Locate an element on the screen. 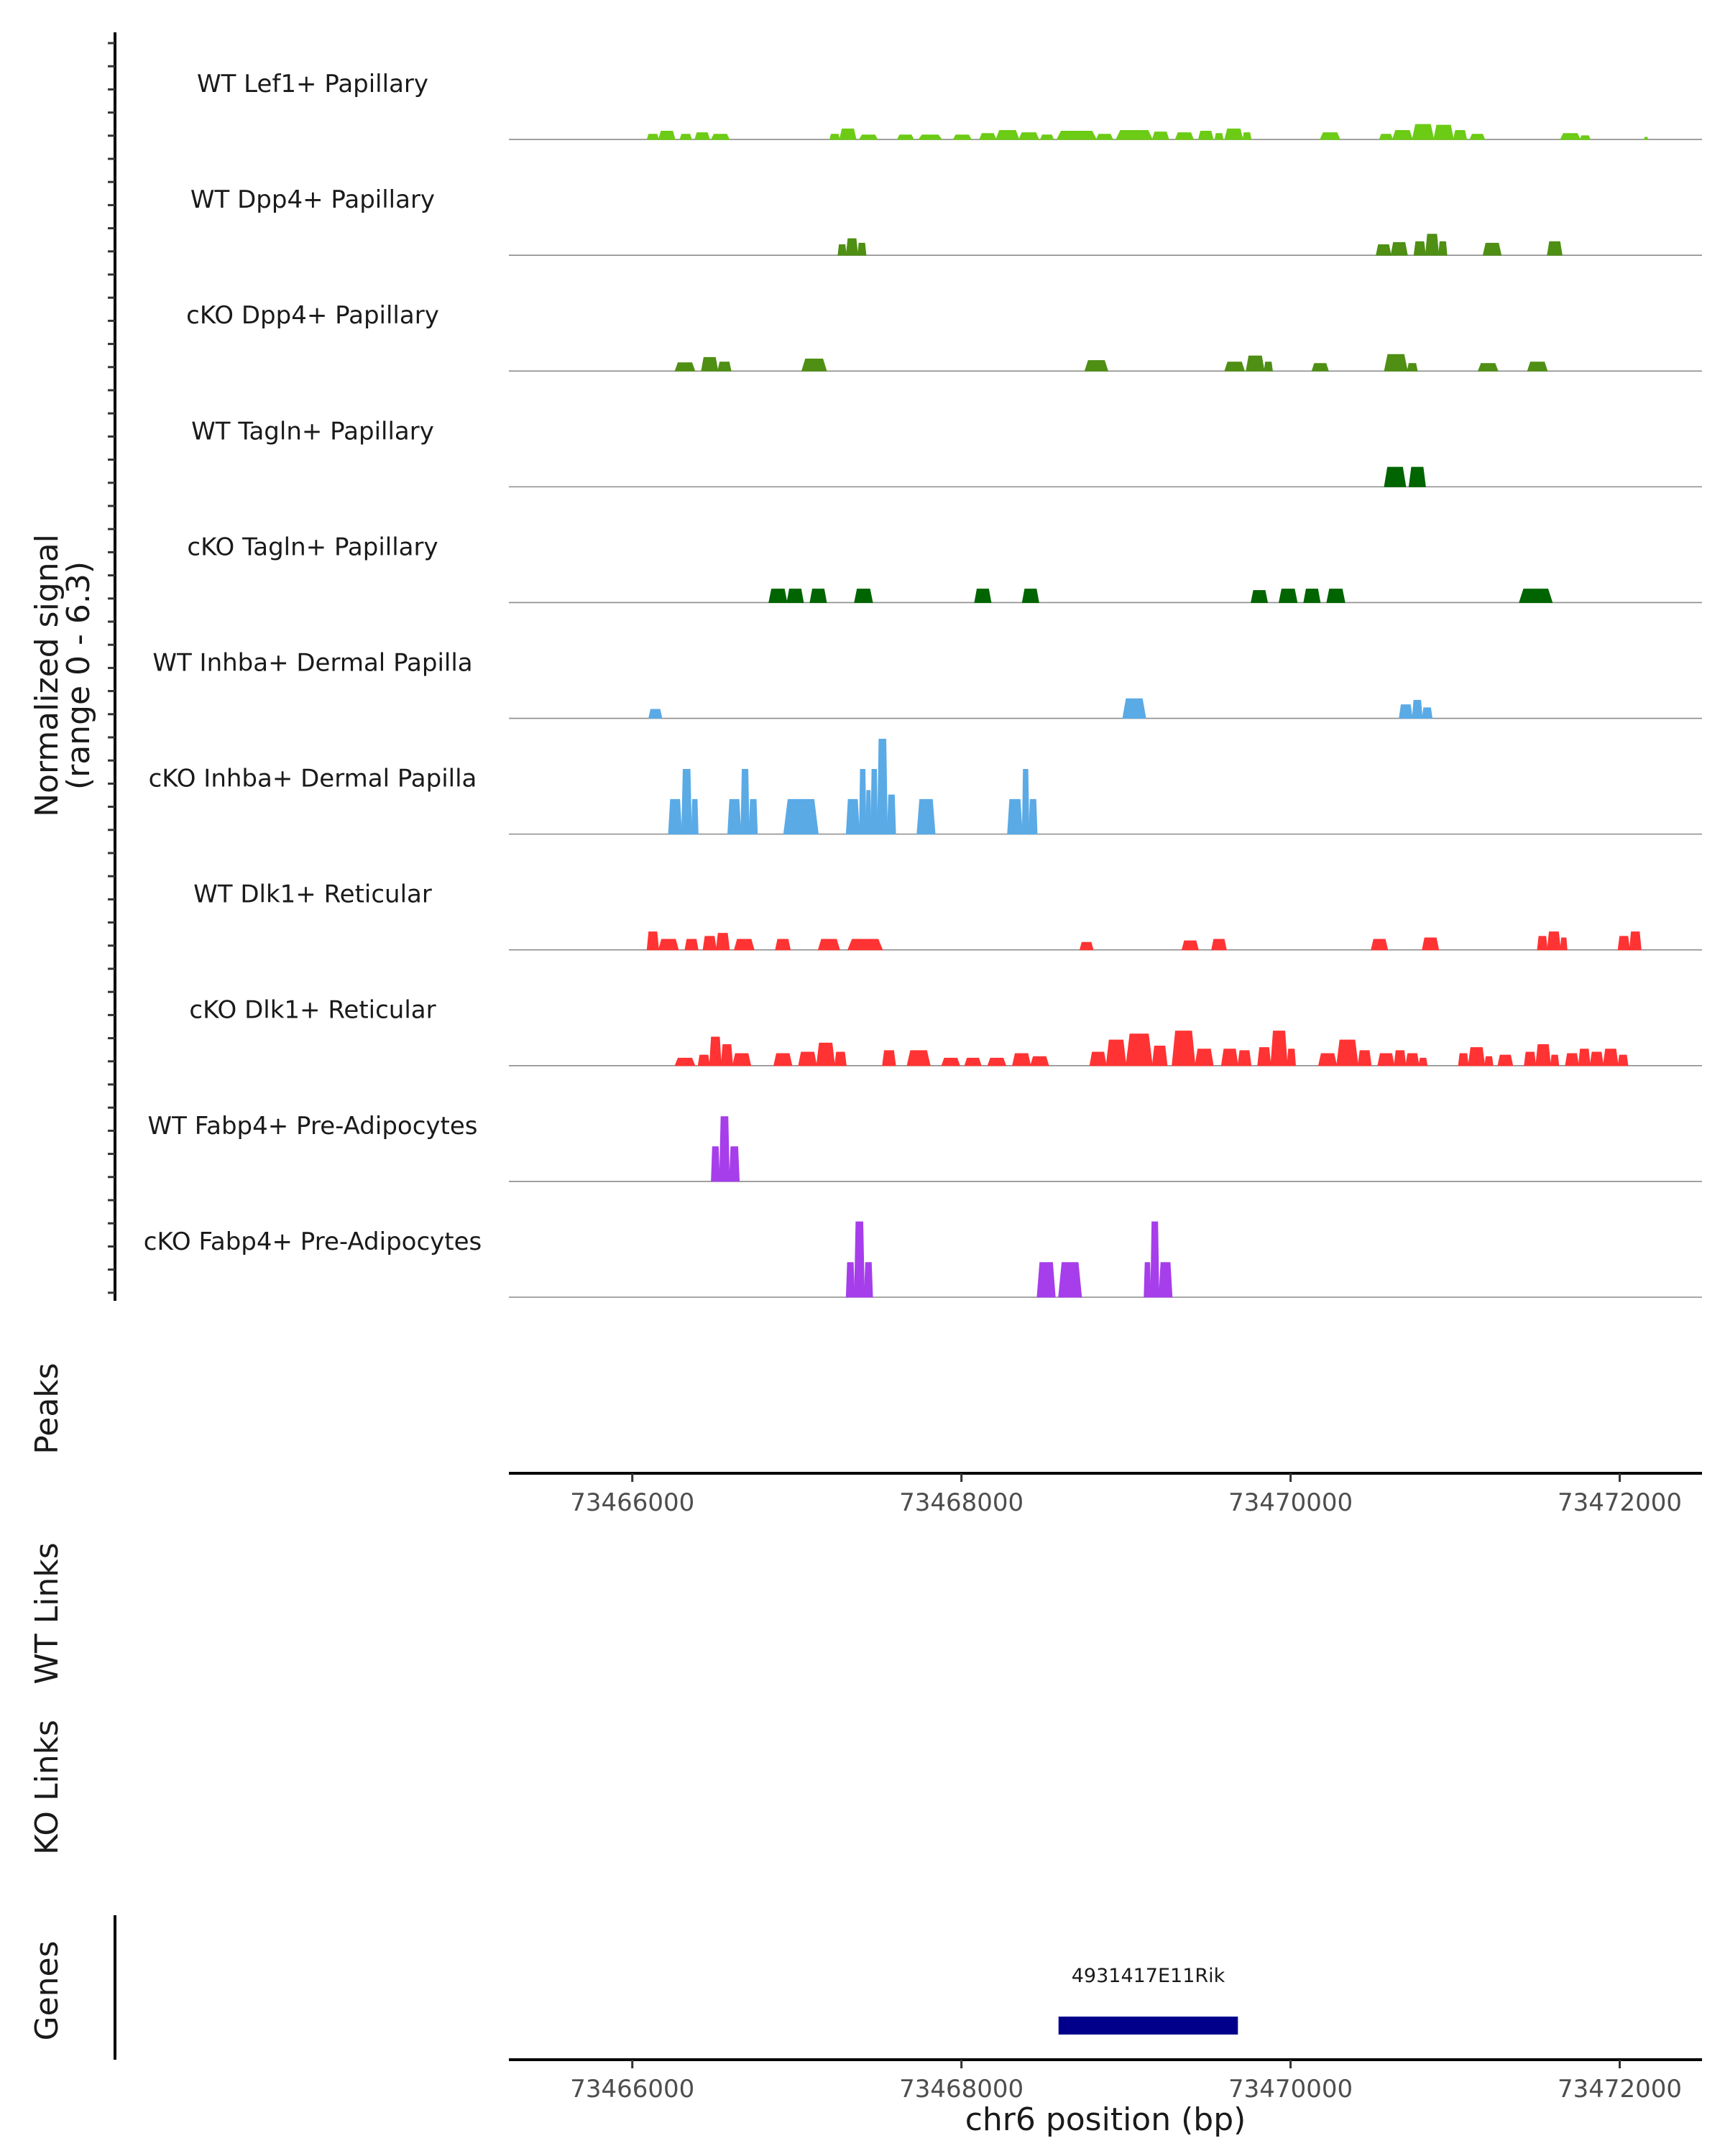 The height and width of the screenshot is (2156, 1725). track-label: WT Inhba+ Dermal Papilla is located at coordinates (312, 663).